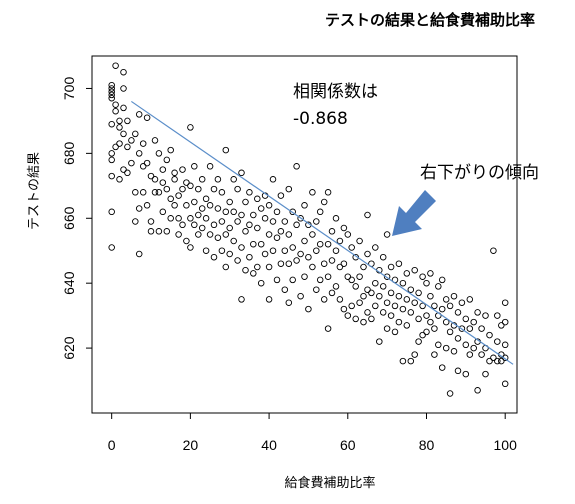  Describe the element at coordinates (69, 348) in the screenshot. I see `y-tick-label: 620` at that location.